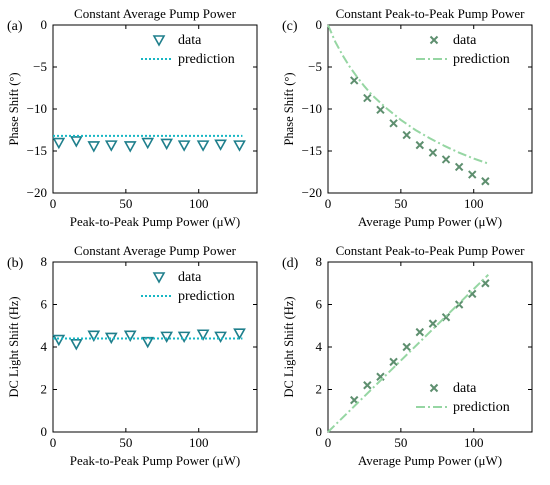 Image resolution: width=550 pixels, height=485 pixels. Describe the element at coordinates (434, 388) in the screenshot. I see `legend-marker-x` at that location.